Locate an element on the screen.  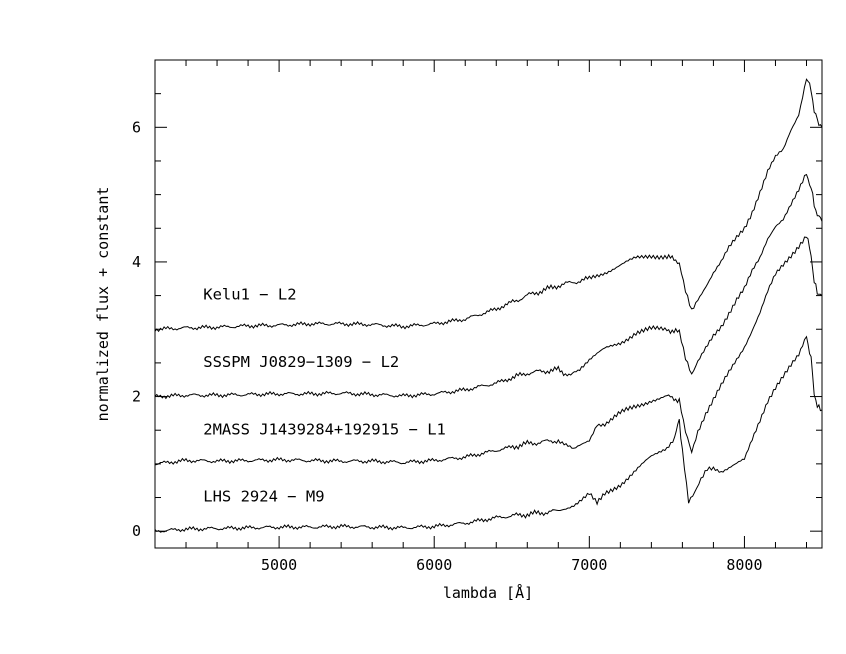
y-axis-label: normalized flux + constant is located at coordinates (103, 304).